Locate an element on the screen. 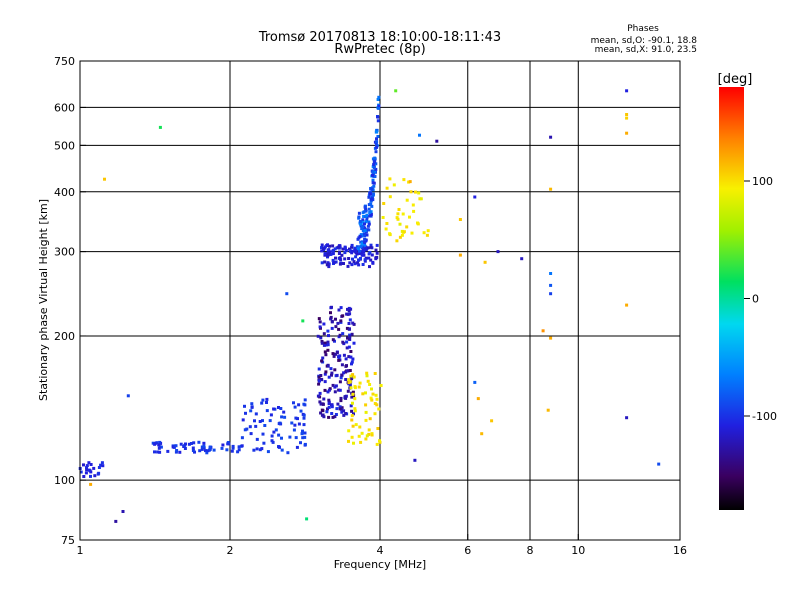 This screenshot has width=800, height=600. y-axis-label: Stationary phase Virtual Height [km] is located at coordinates (43, 300).